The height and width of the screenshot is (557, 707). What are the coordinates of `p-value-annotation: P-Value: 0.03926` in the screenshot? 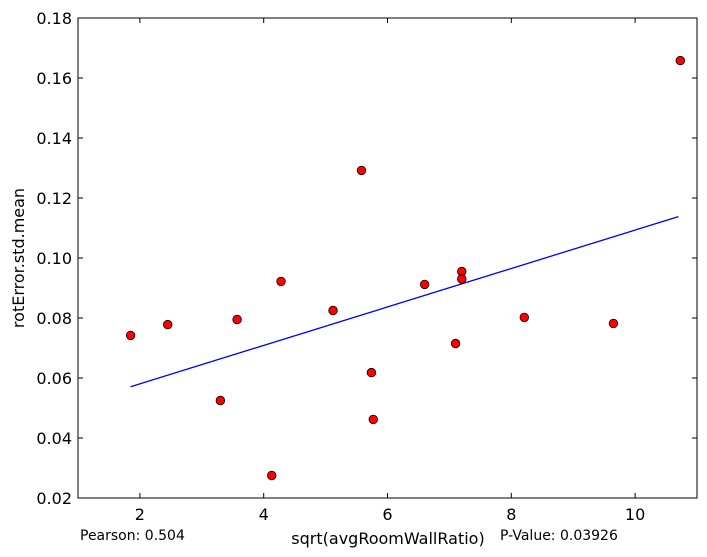 It's located at (559, 536).